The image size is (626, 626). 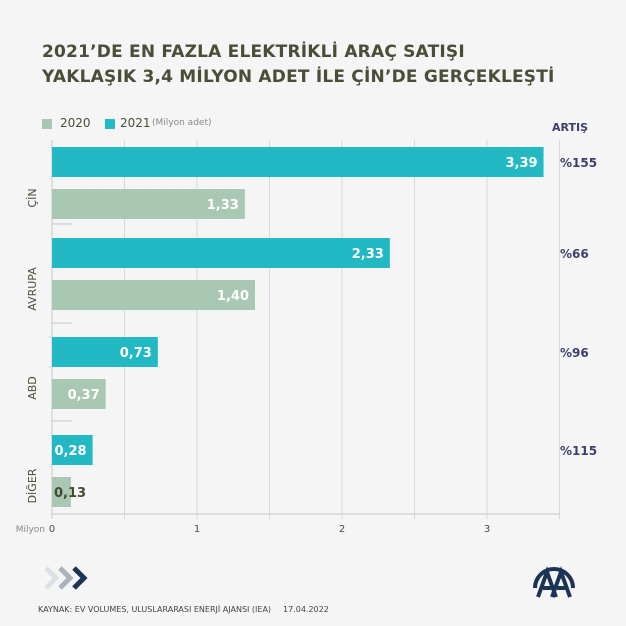 What do you see at coordinates (182, 123) in the screenshot?
I see `legend-unit-note: (Milyon adet)` at bounding box center [182, 123].